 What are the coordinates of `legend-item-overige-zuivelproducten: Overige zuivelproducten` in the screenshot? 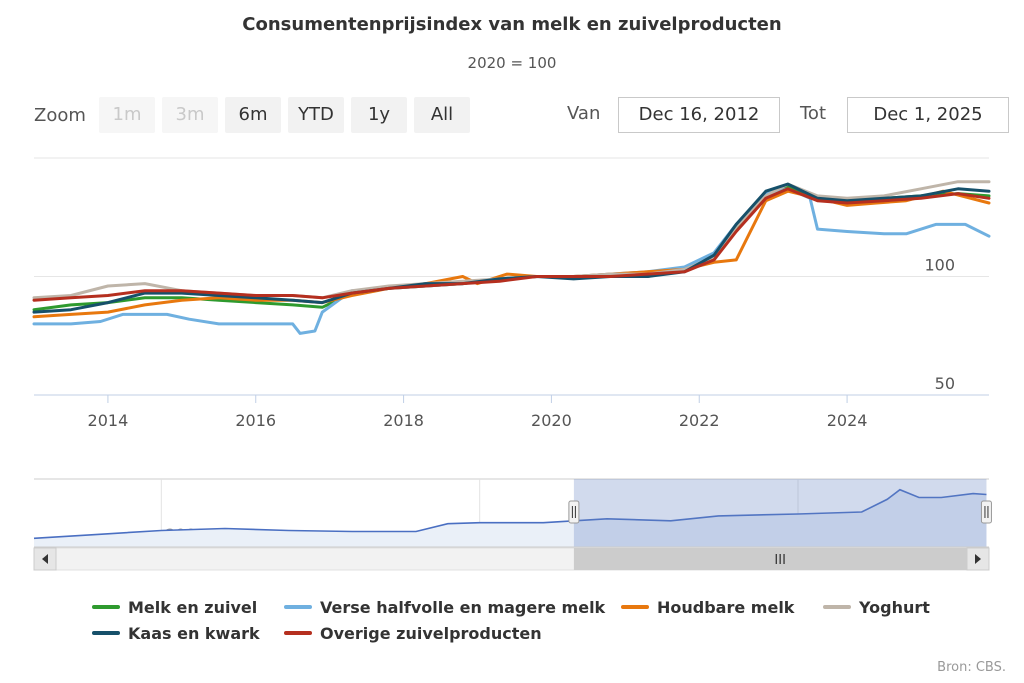 It's located at (431, 633).